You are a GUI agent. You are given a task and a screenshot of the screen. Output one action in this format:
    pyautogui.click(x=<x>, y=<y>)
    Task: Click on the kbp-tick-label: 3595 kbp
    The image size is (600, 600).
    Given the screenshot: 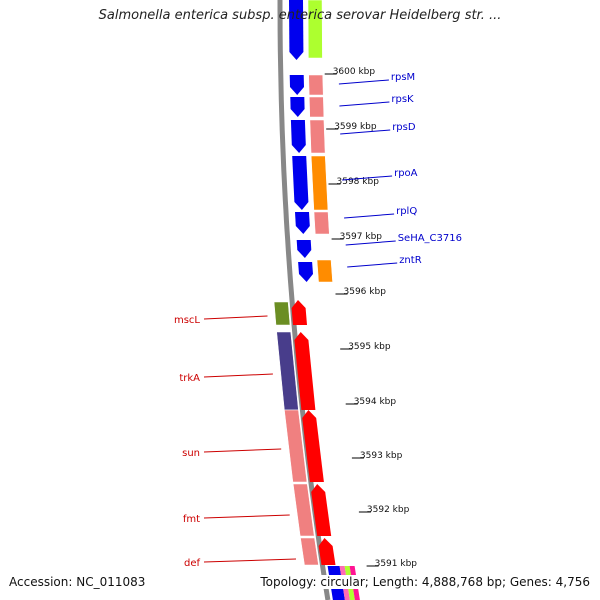 What is the action you would take?
    pyautogui.click(x=369, y=347)
    